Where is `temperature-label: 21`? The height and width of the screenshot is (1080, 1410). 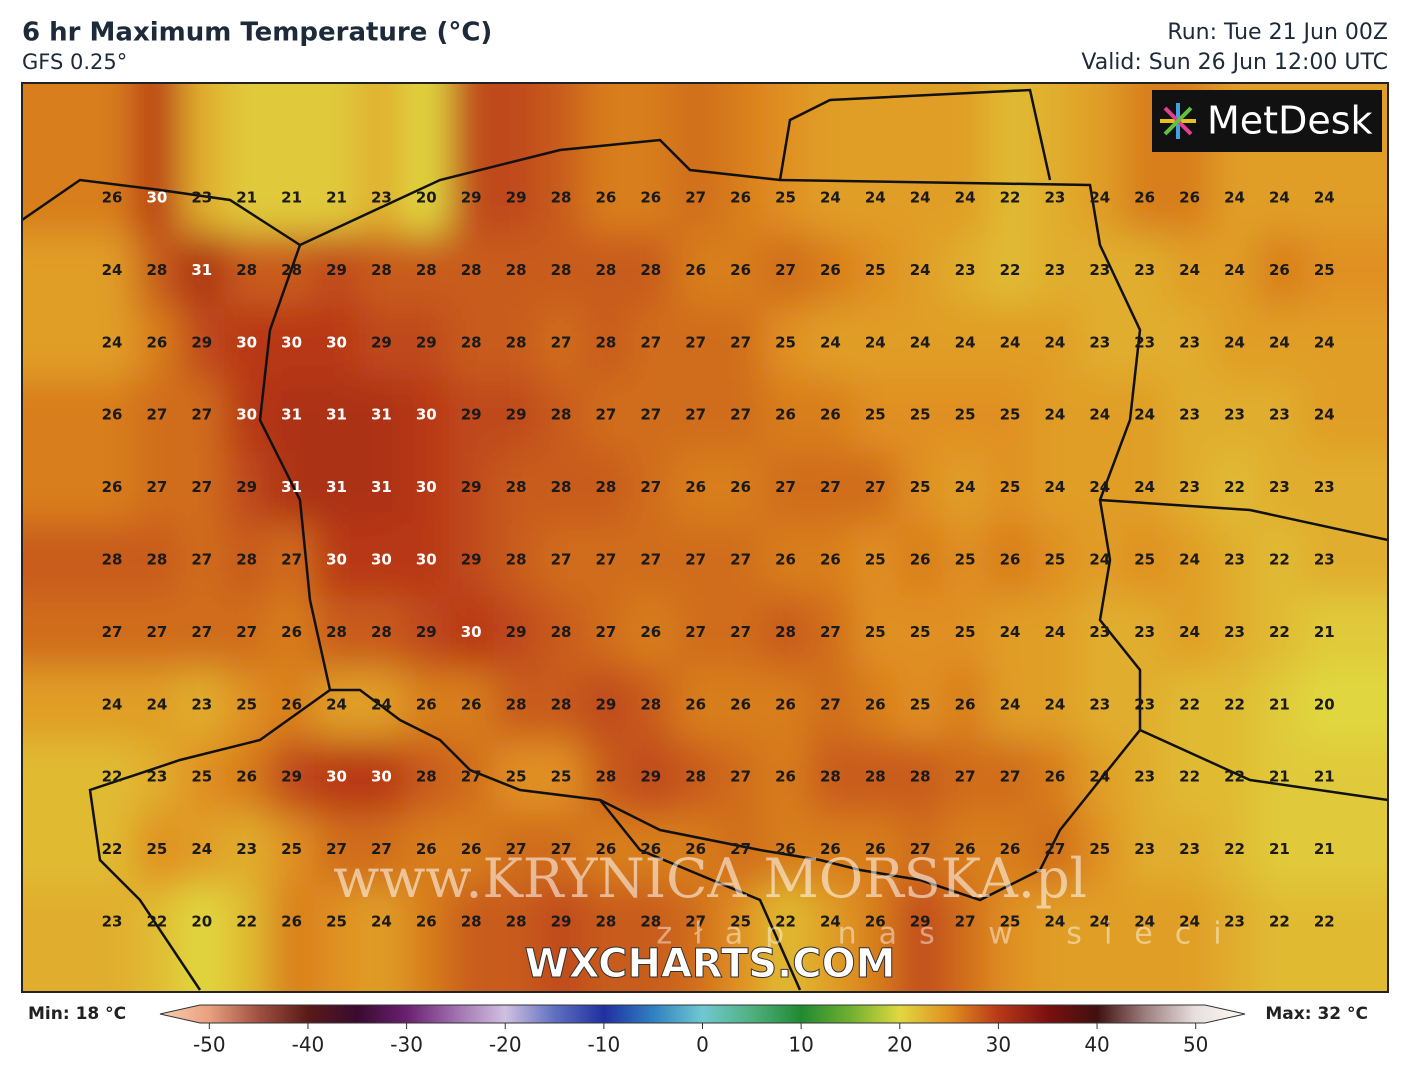
temperature-label: 21 is located at coordinates (1279, 704).